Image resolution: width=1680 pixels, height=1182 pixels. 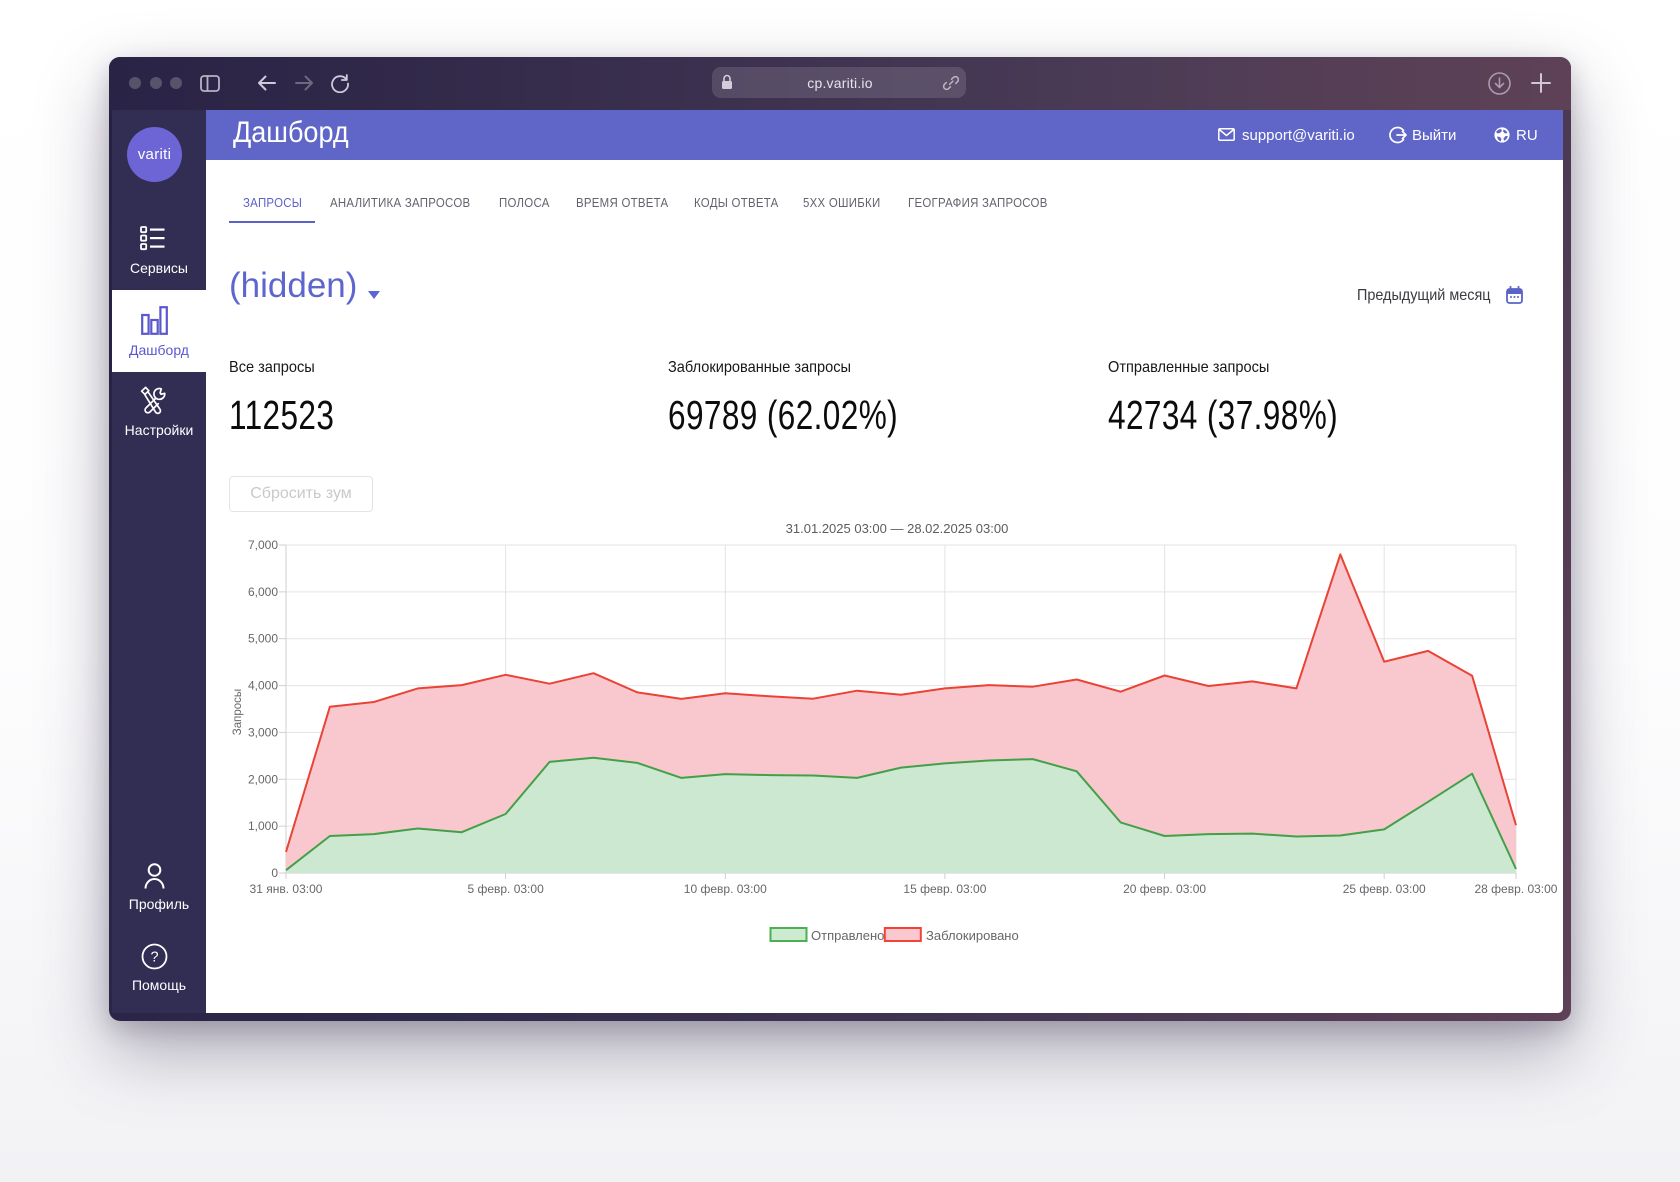 What do you see at coordinates (263, 592) in the screenshot?
I see `svg-text: 6,000` at bounding box center [263, 592].